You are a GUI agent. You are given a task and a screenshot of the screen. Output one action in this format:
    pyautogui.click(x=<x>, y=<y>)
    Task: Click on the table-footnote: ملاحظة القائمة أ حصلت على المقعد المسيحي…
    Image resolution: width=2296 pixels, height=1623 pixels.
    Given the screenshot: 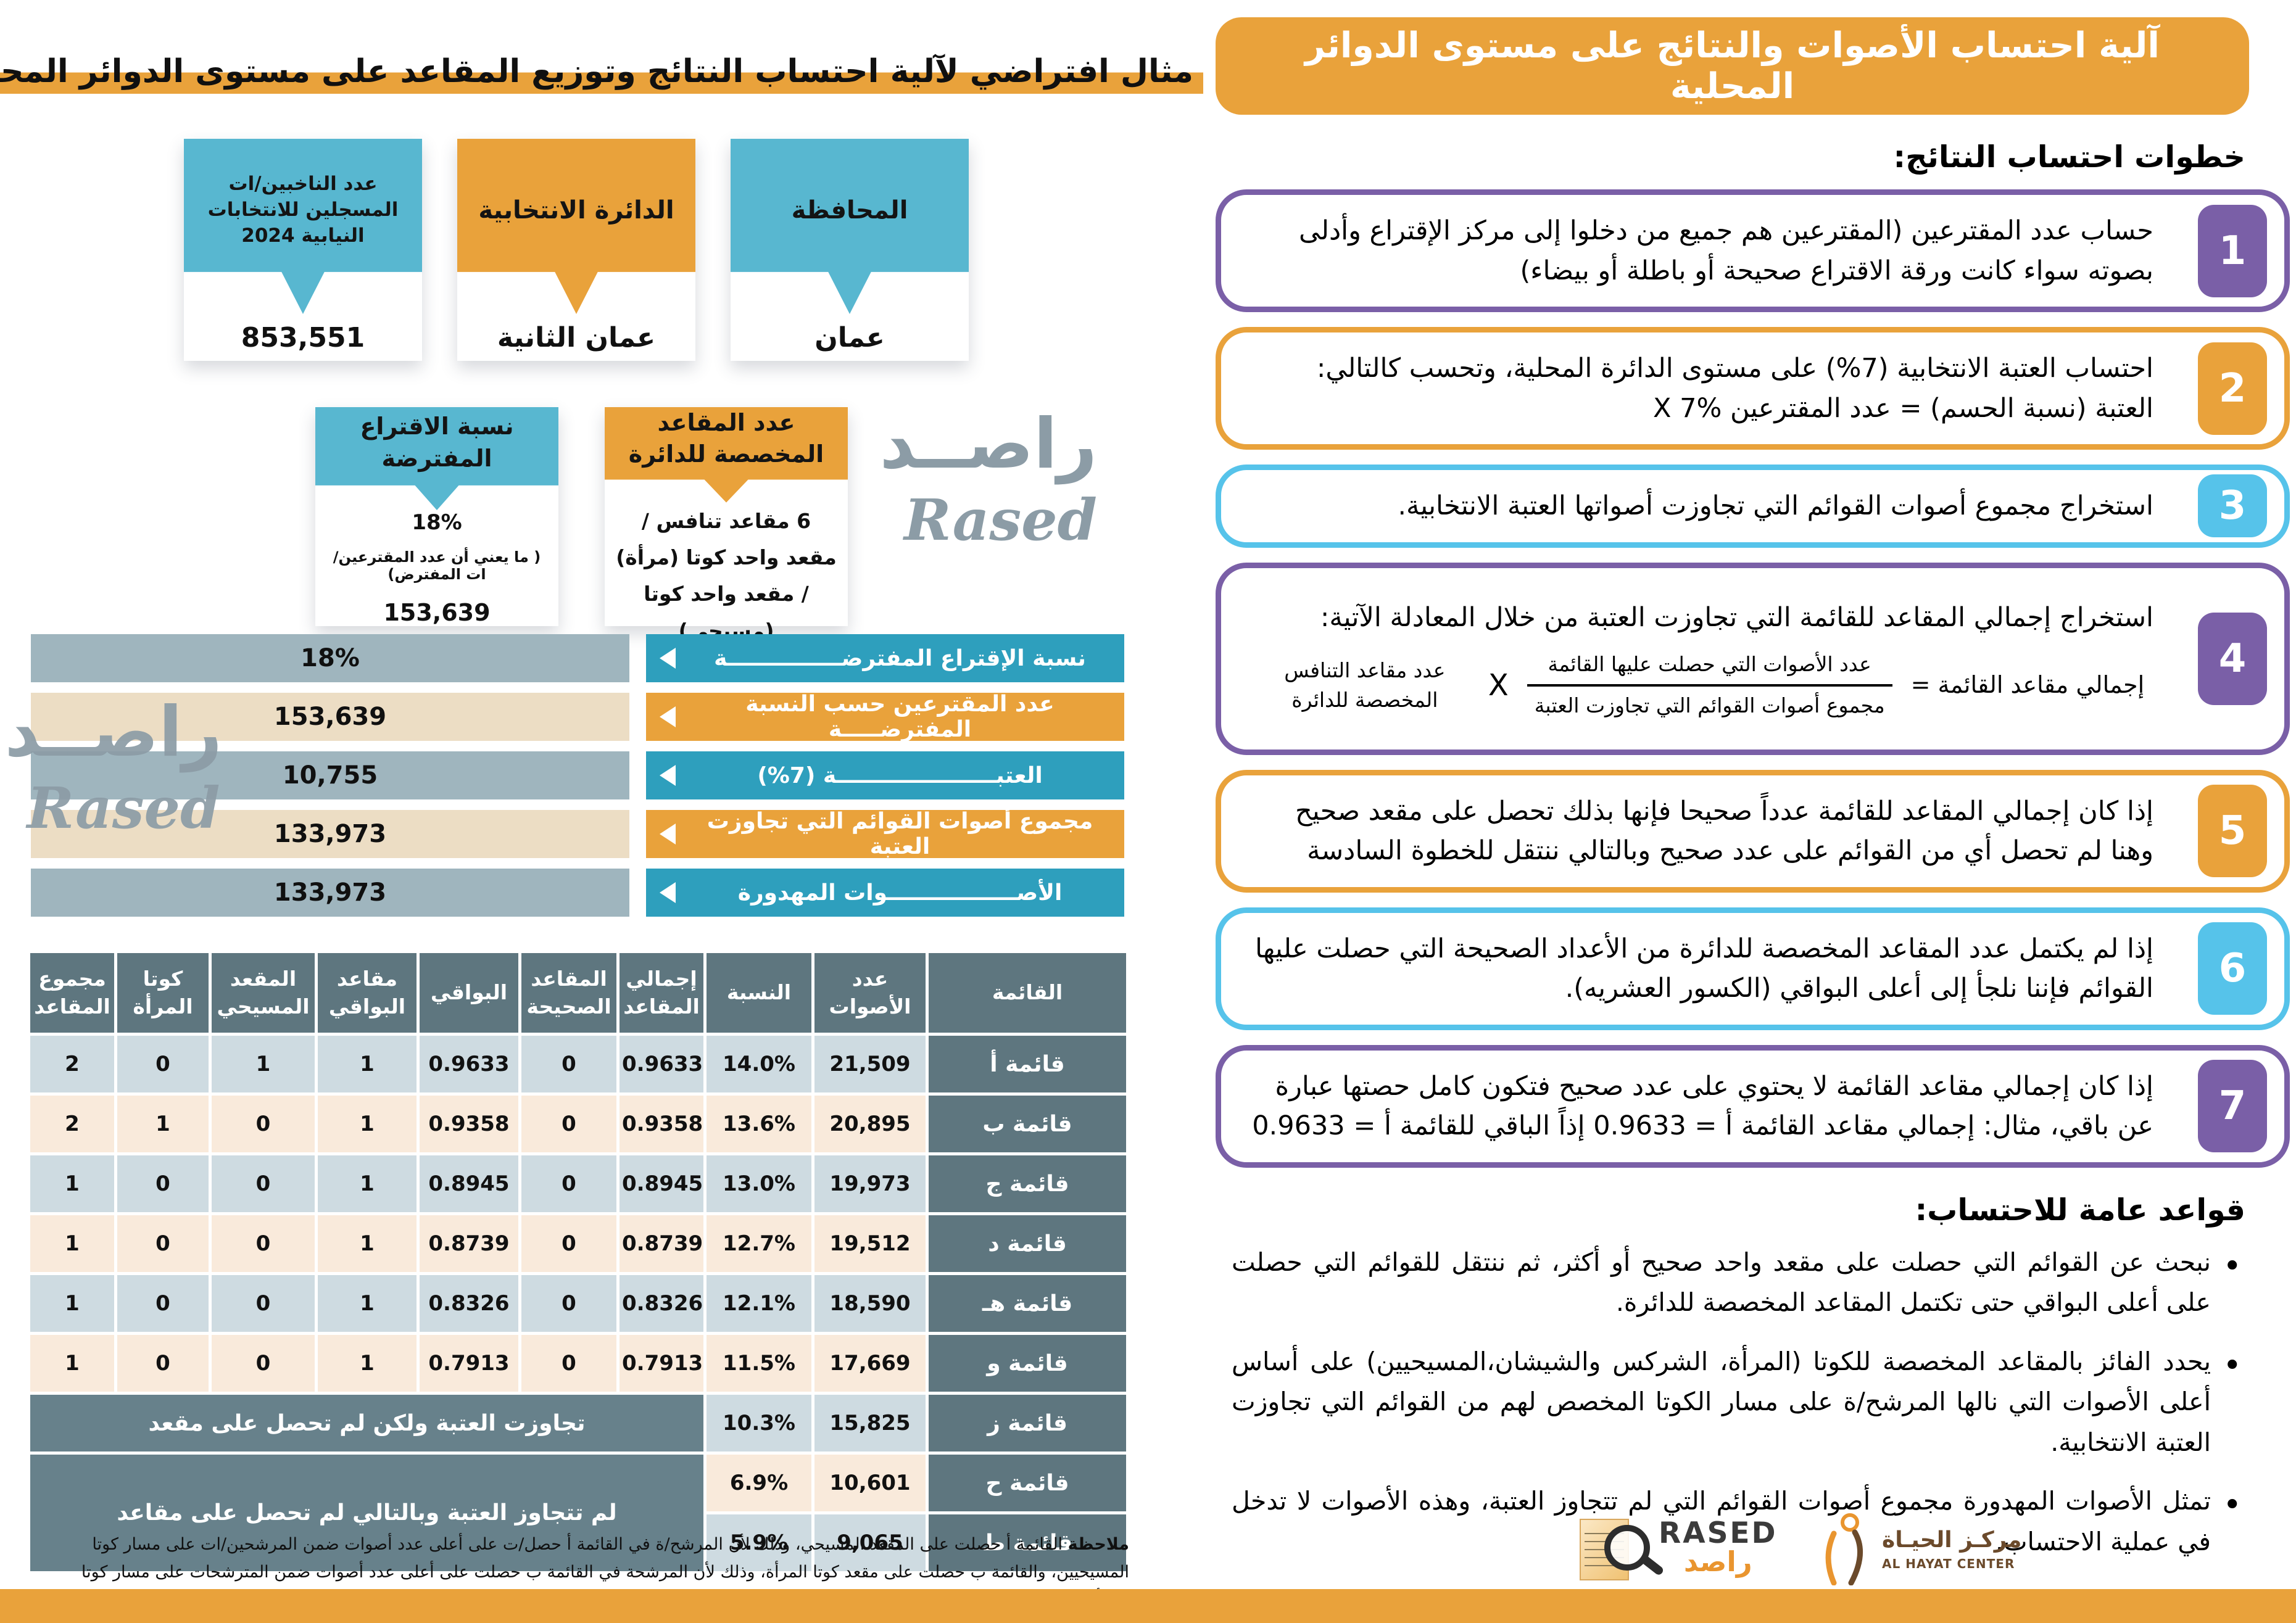 What is the action you would take?
    pyautogui.click(x=586, y=1573)
    